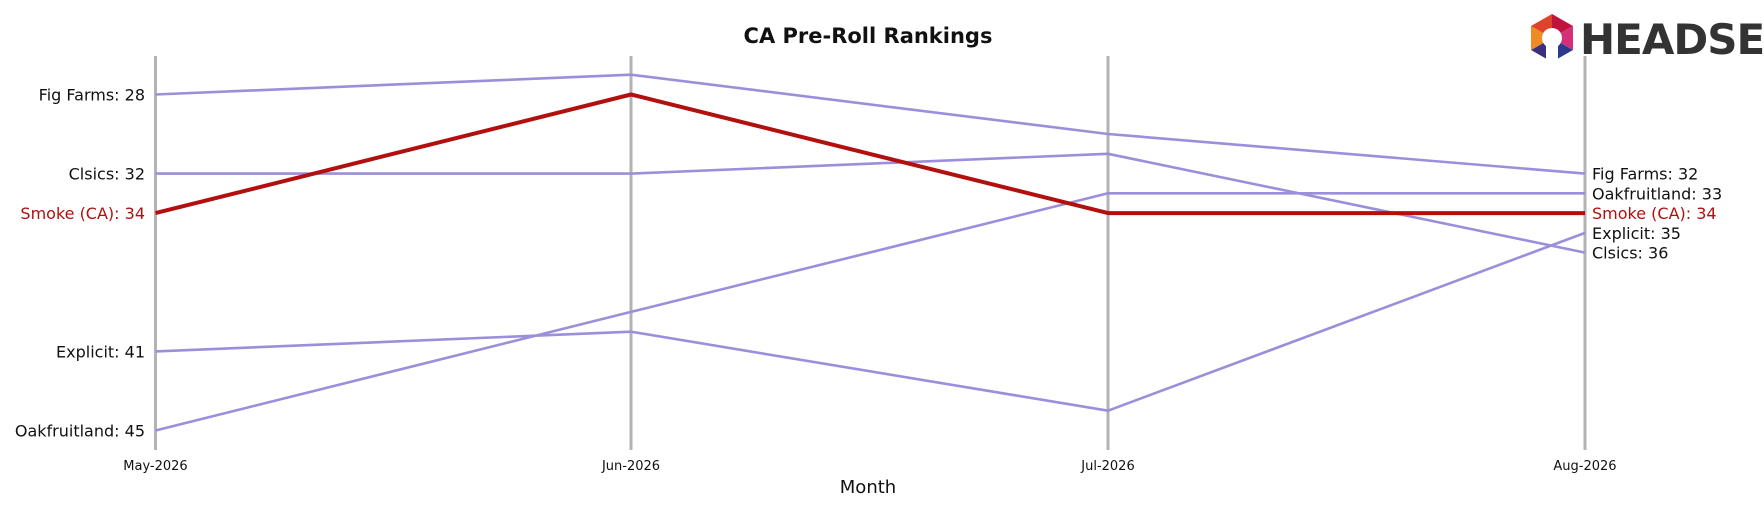  I want to click on x-tick-labels: May-2026 Jun-2026 Jul-2026 Aug-2026, so click(869, 466).